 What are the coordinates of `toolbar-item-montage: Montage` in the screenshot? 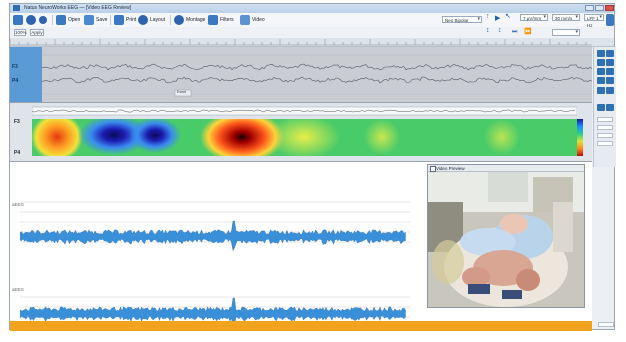 It's located at (196, 20).